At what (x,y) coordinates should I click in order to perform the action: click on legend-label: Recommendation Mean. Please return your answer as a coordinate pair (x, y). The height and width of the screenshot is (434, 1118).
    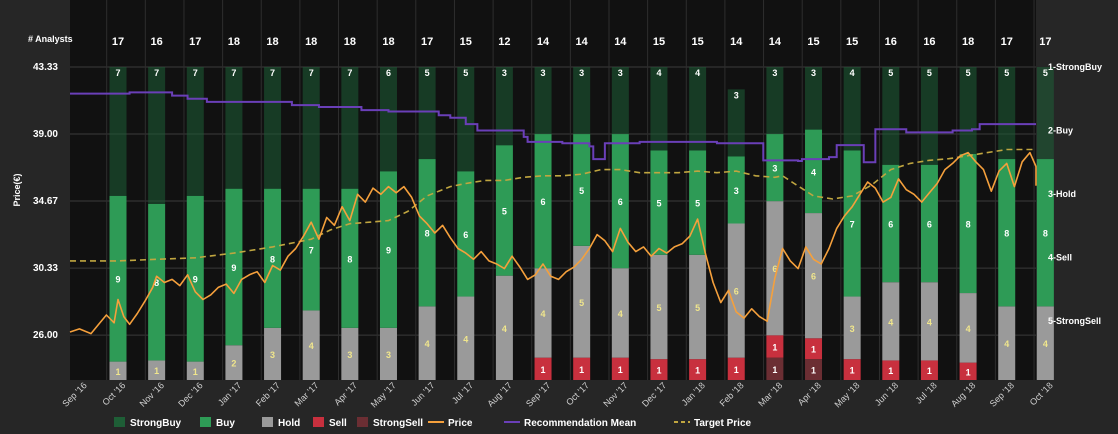
    Looking at the image, I should click on (580, 423).